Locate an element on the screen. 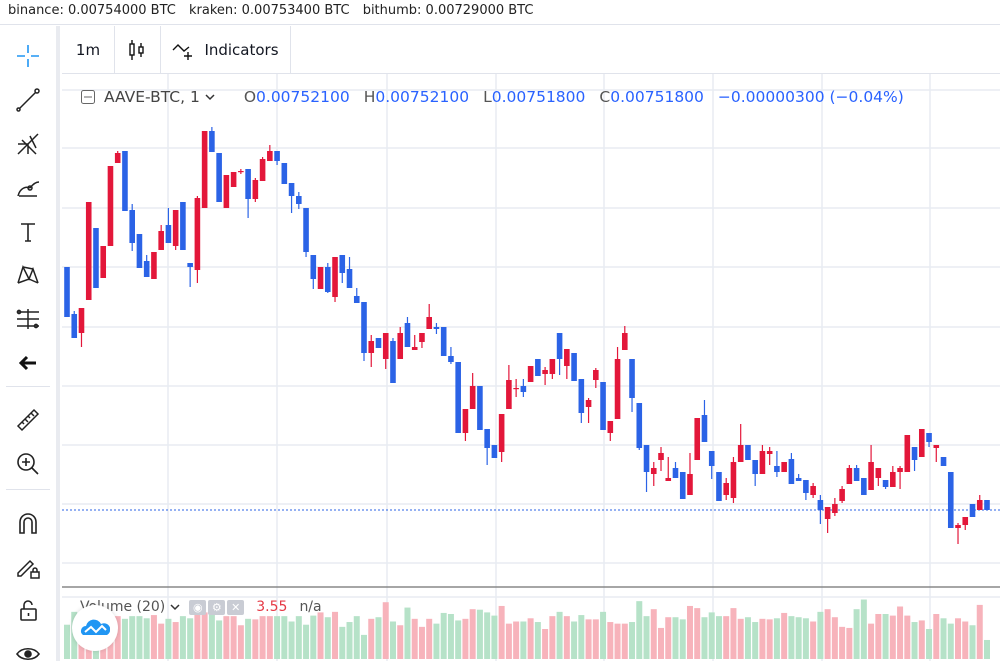 This screenshot has height=672, width=1000. pattern-tool is located at coordinates (28, 275).